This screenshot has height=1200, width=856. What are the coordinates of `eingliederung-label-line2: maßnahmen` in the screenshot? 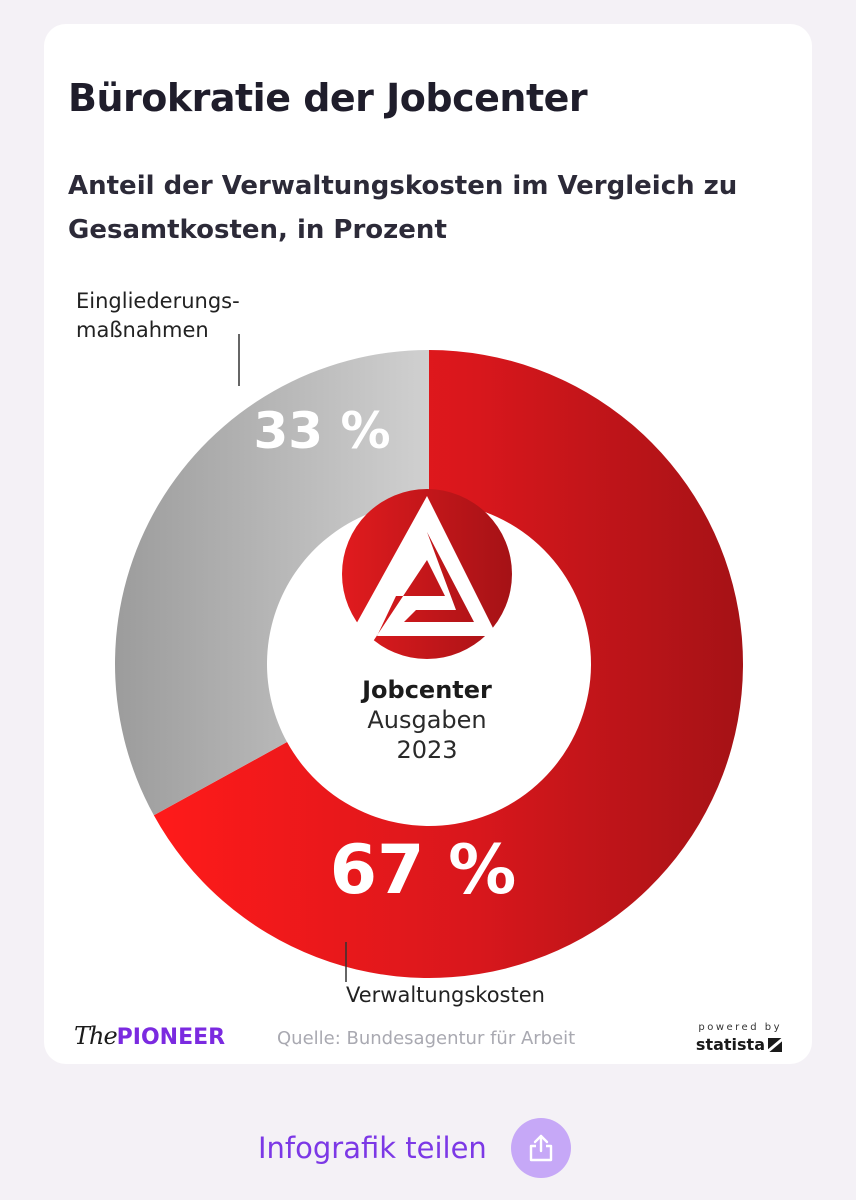 It's located at (142, 330).